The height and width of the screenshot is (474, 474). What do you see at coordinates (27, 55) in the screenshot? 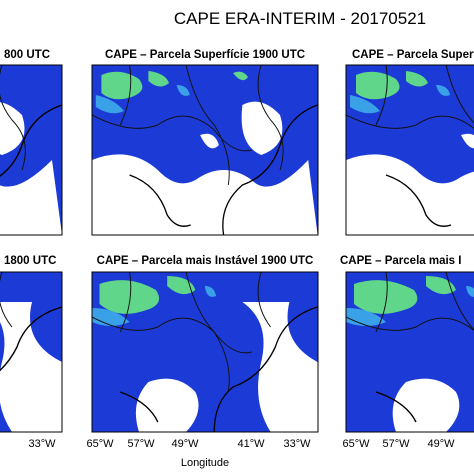
I see `panel-title: 800 UTC` at bounding box center [27, 55].